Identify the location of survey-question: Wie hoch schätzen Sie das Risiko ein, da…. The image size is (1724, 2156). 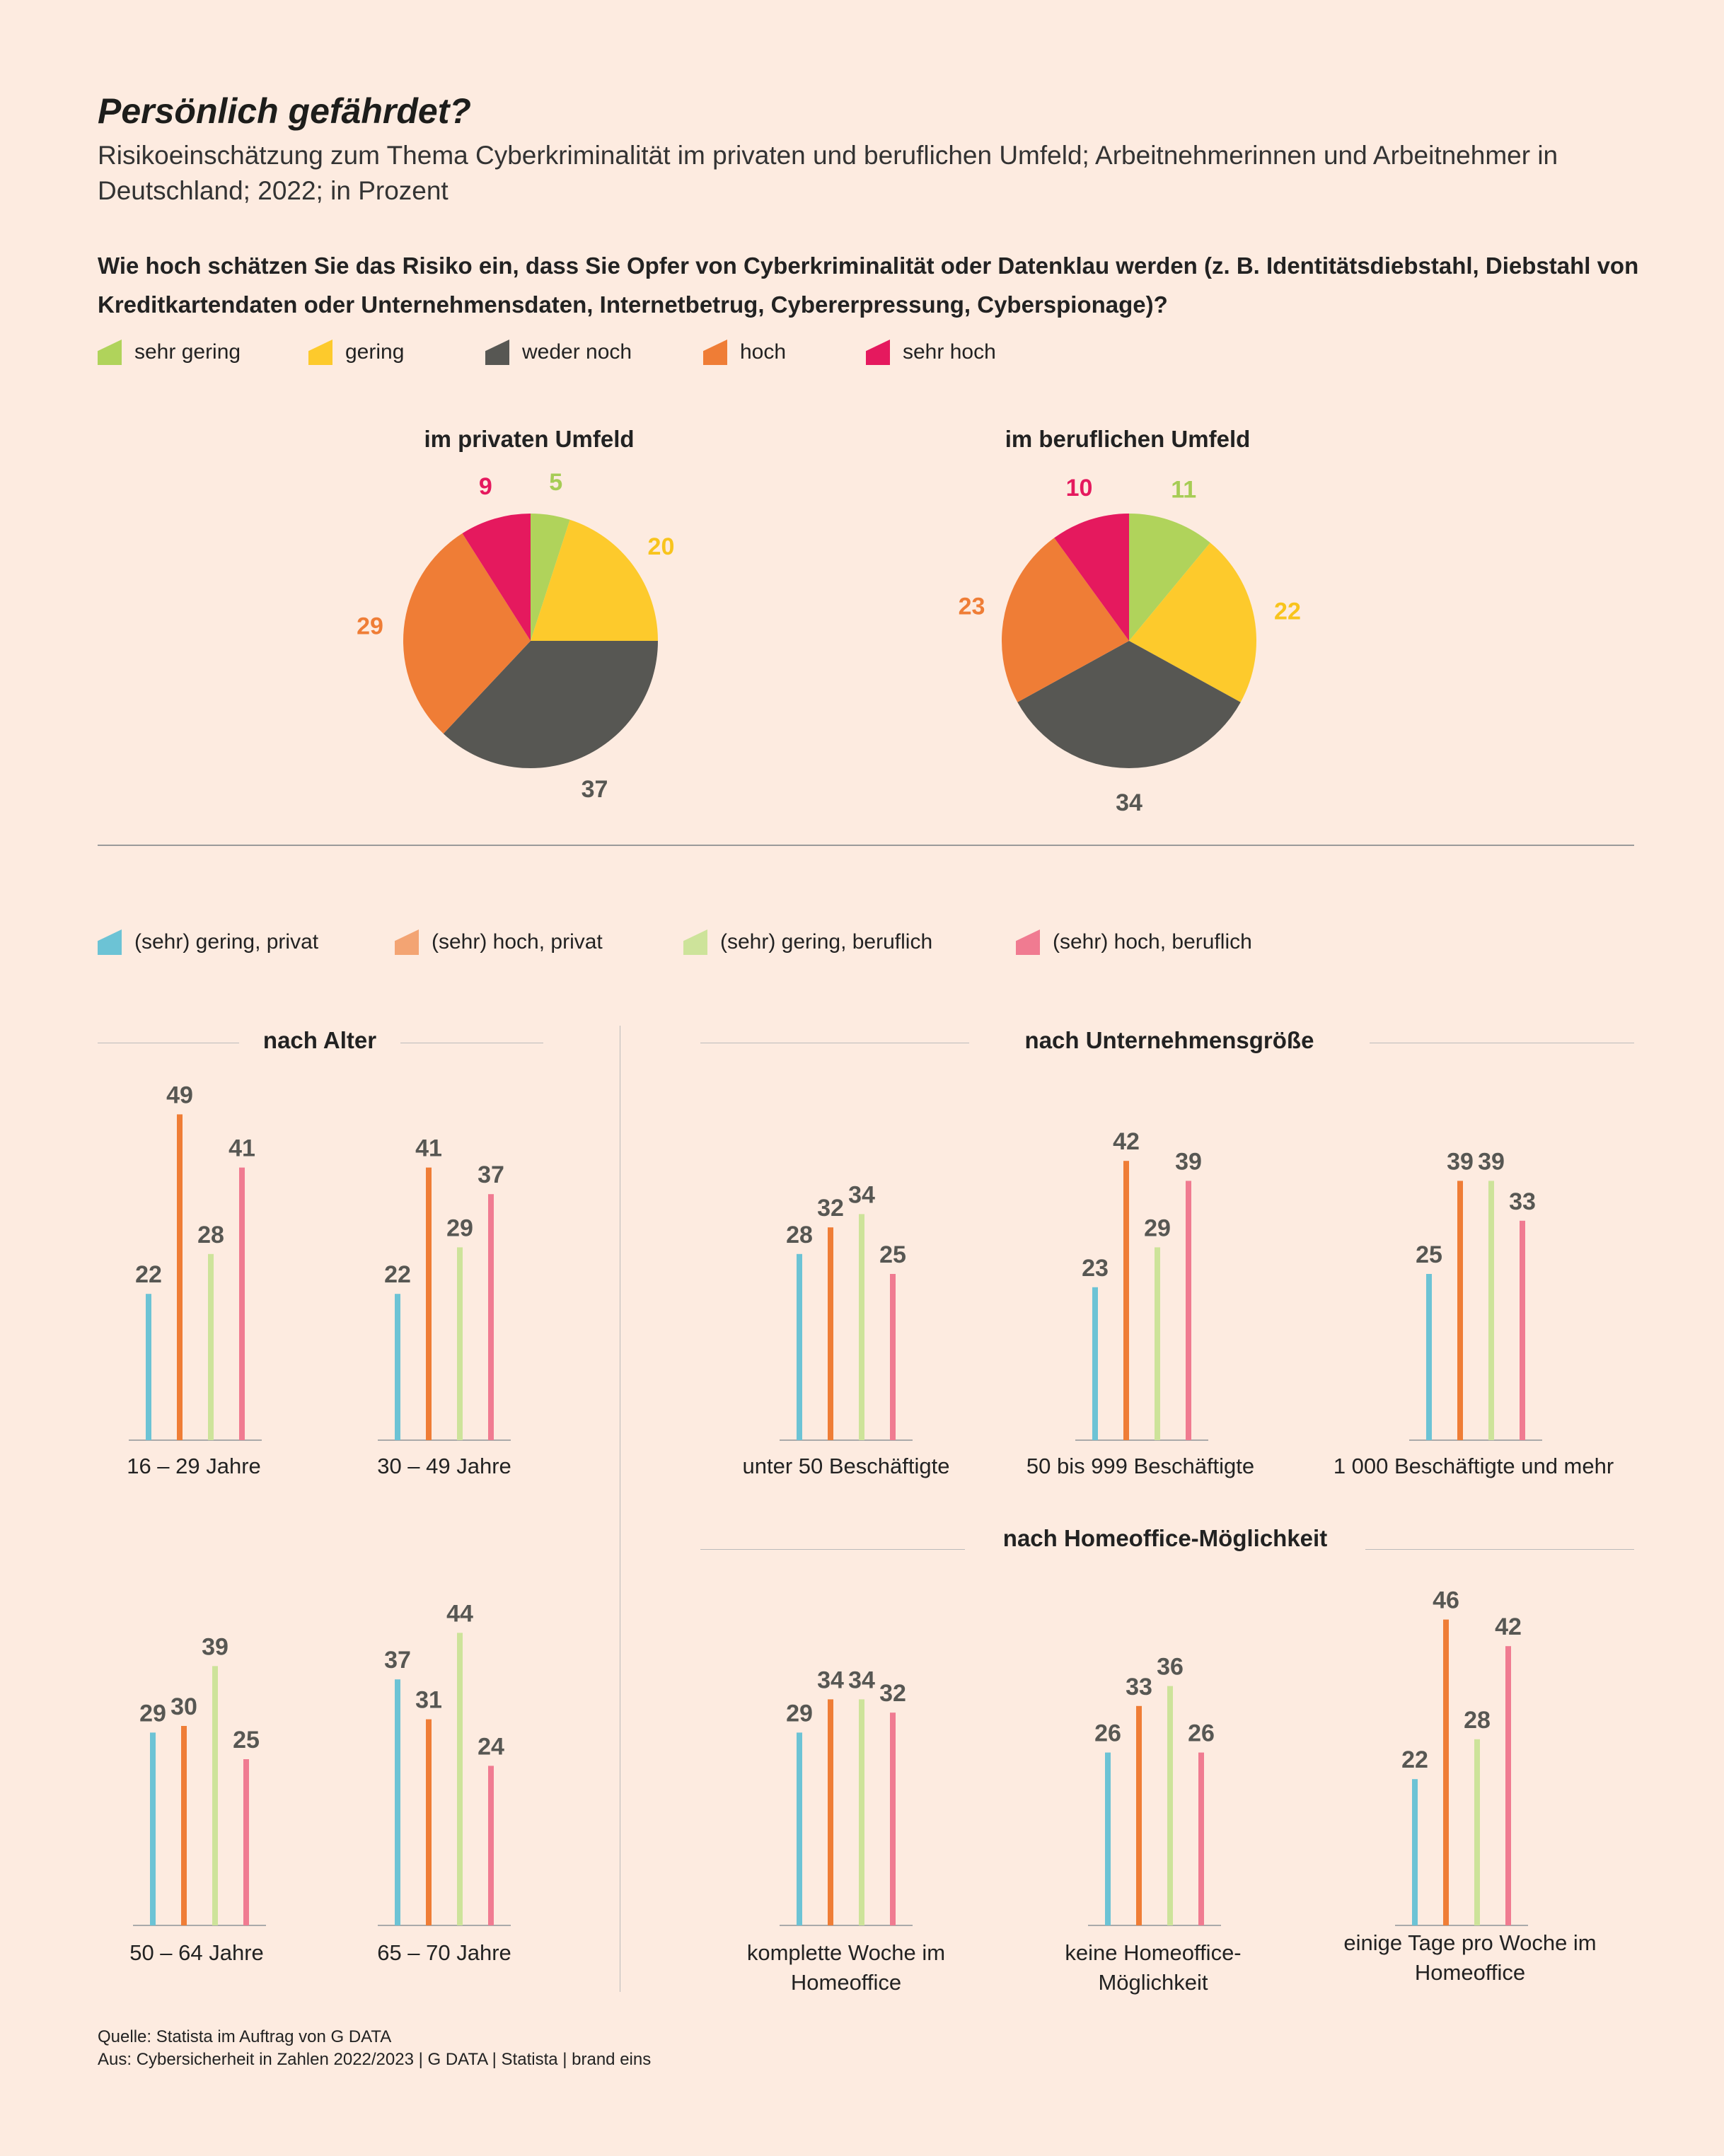
(868, 285).